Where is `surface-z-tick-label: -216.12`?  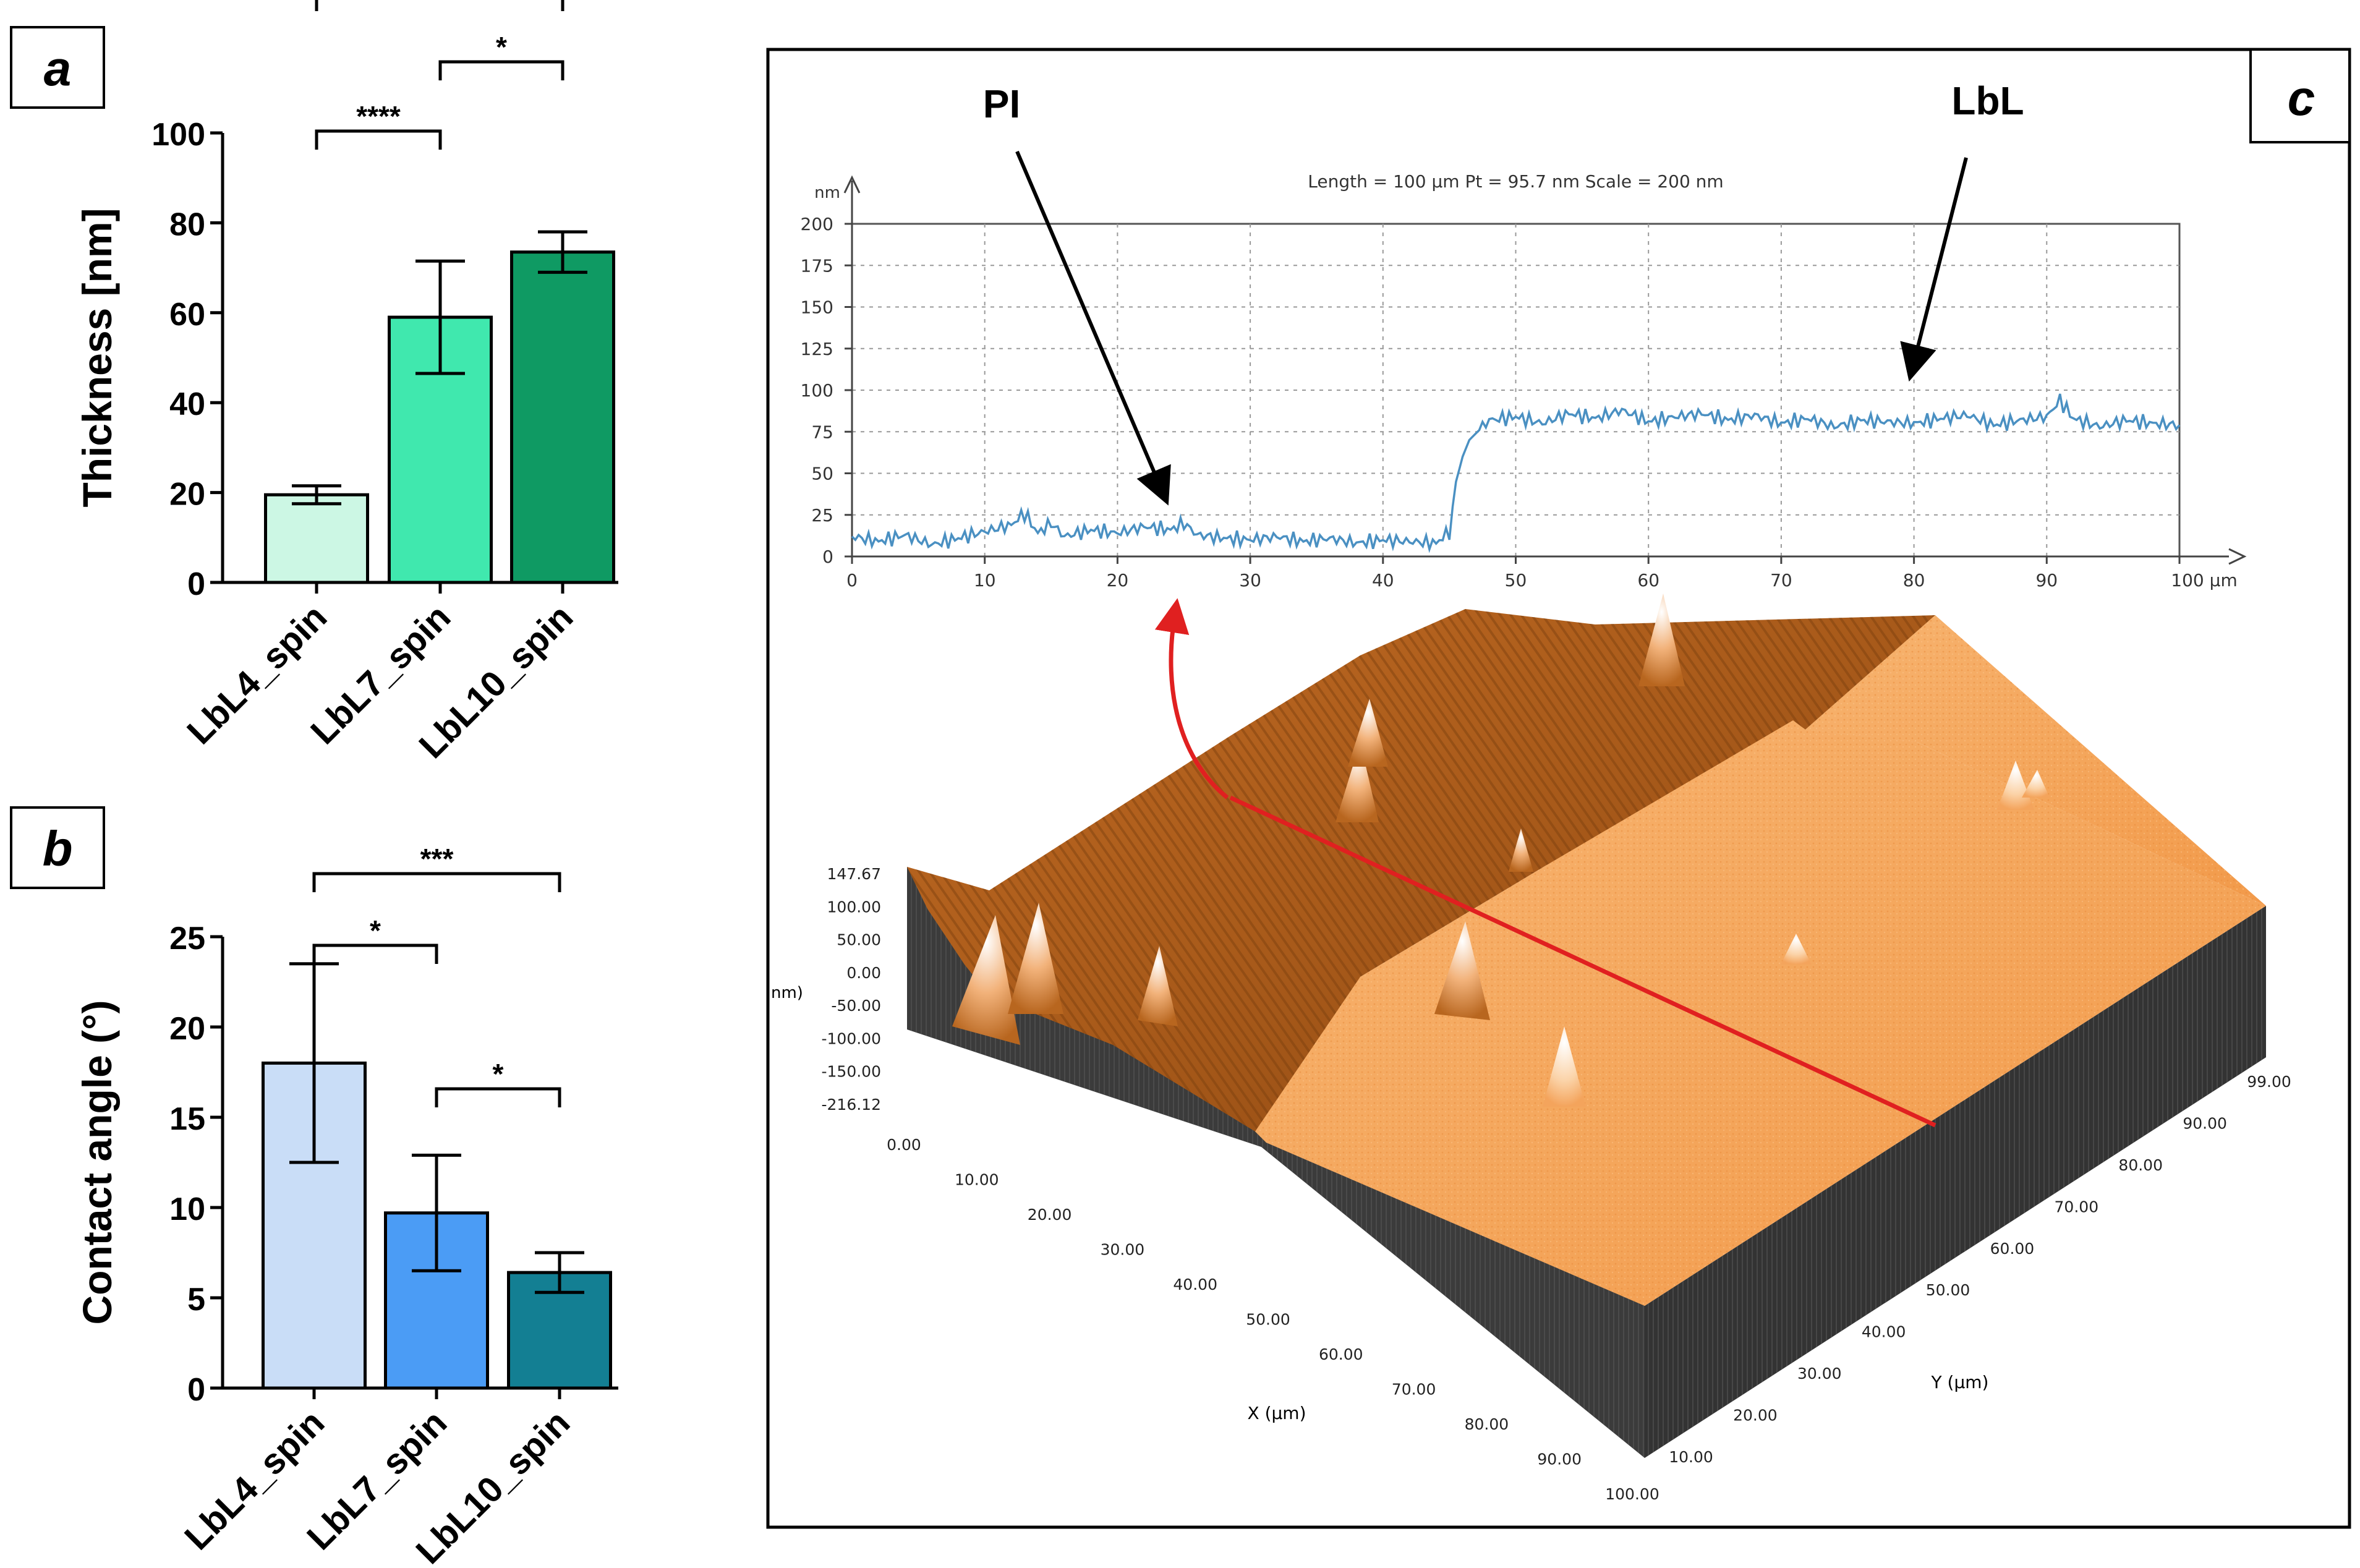
surface-z-tick-label: -216.12 is located at coordinates (852, 1105).